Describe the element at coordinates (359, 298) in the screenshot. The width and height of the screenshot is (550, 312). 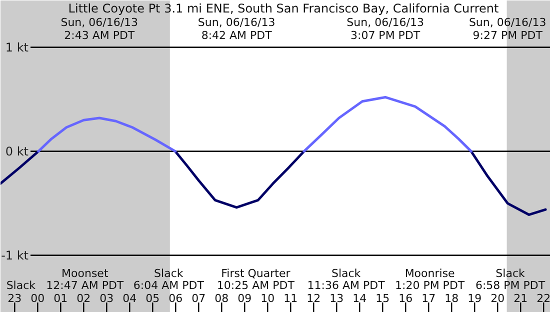
I see `x-tick-label: 14` at that location.